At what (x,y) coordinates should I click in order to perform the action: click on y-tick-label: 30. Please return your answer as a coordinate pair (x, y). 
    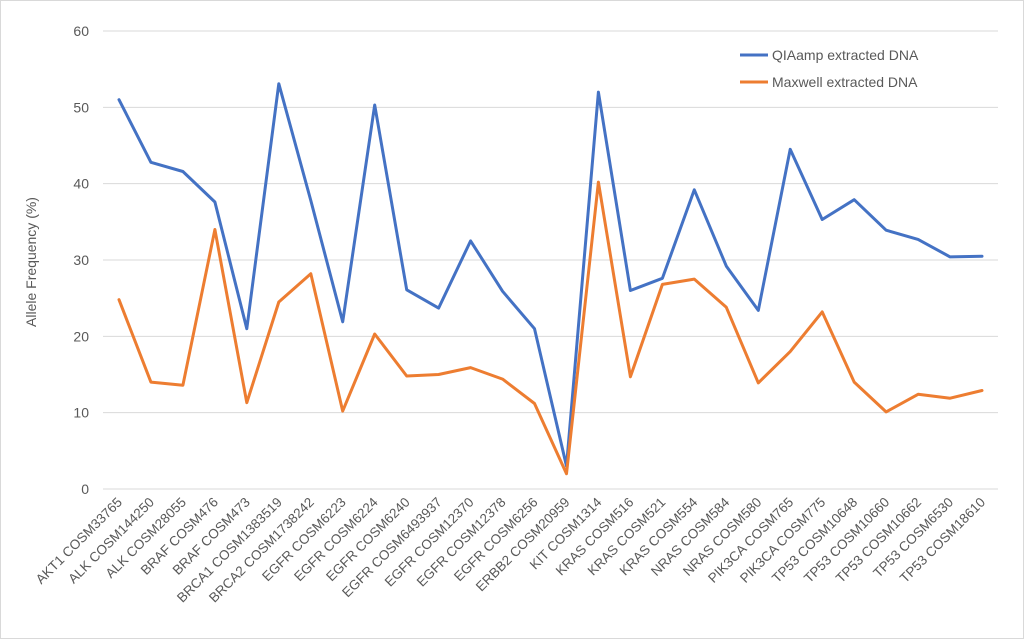
    Looking at the image, I should click on (81, 260).